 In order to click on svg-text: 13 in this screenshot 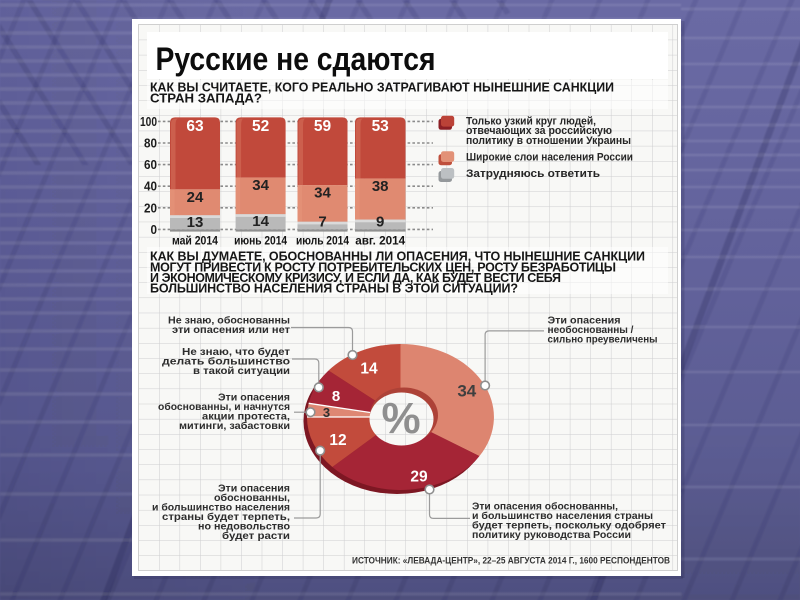, I will do `click(195, 222)`.